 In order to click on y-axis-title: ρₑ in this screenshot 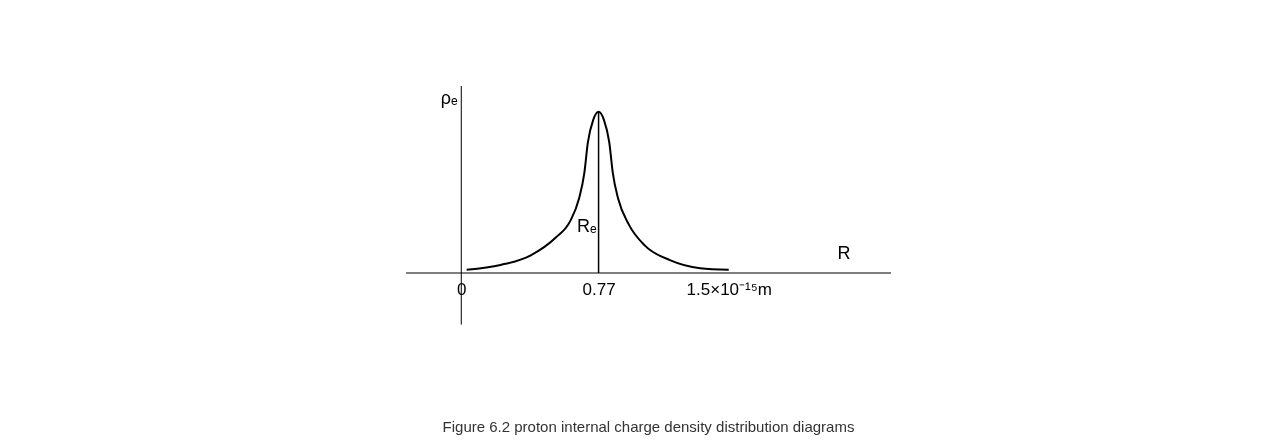, I will do `click(449, 97)`.